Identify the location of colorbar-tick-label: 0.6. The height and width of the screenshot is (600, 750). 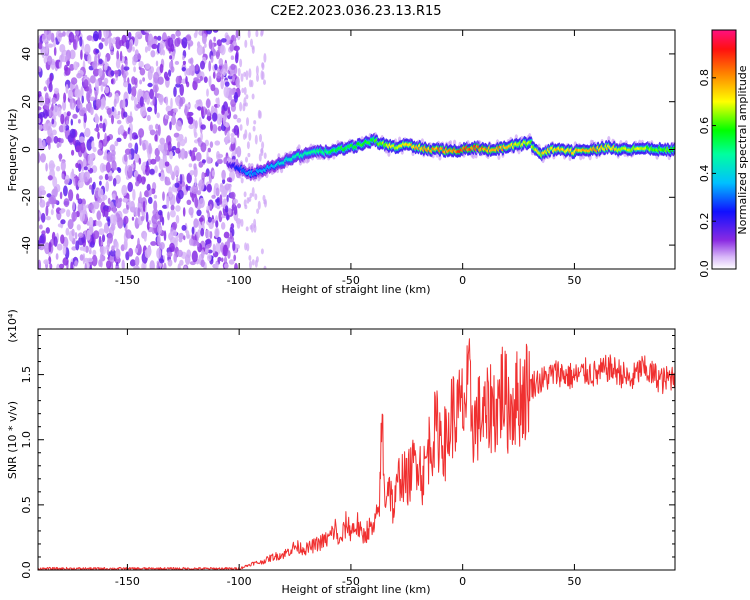
(704, 126).